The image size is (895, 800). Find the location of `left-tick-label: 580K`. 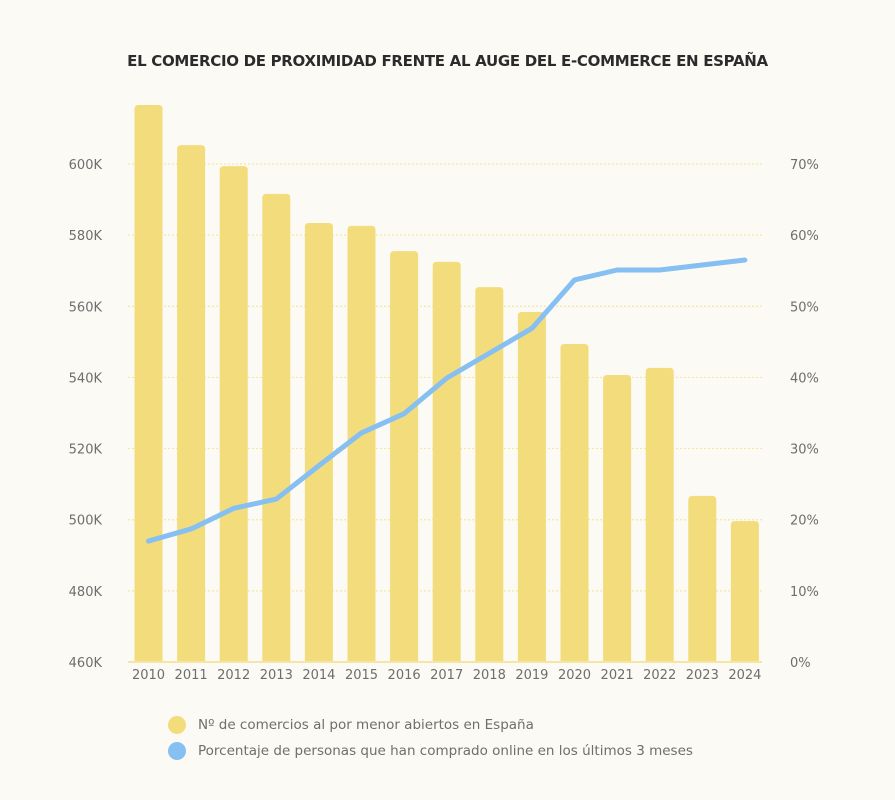

left-tick-label: 580K is located at coordinates (86, 236).